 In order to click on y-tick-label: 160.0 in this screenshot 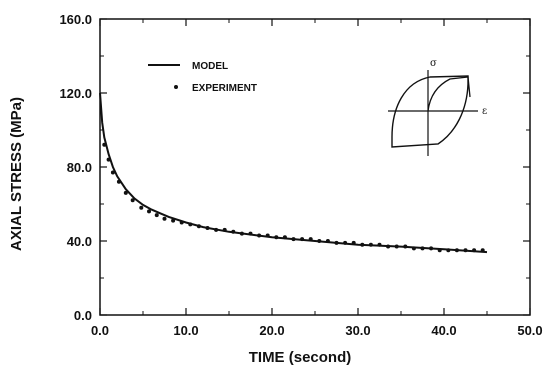, I will do `click(75, 19)`.